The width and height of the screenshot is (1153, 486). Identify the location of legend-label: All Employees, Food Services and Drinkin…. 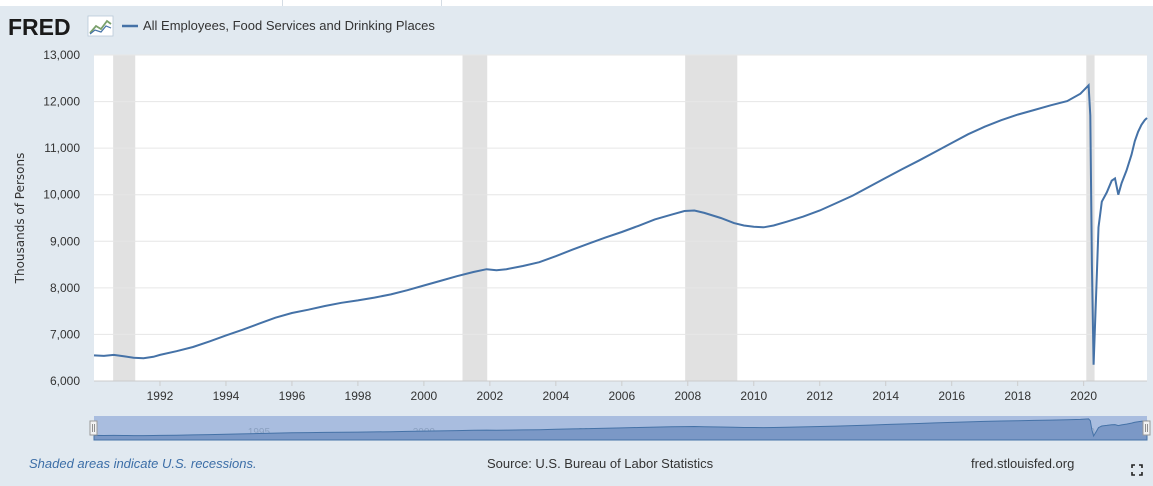
(289, 25).